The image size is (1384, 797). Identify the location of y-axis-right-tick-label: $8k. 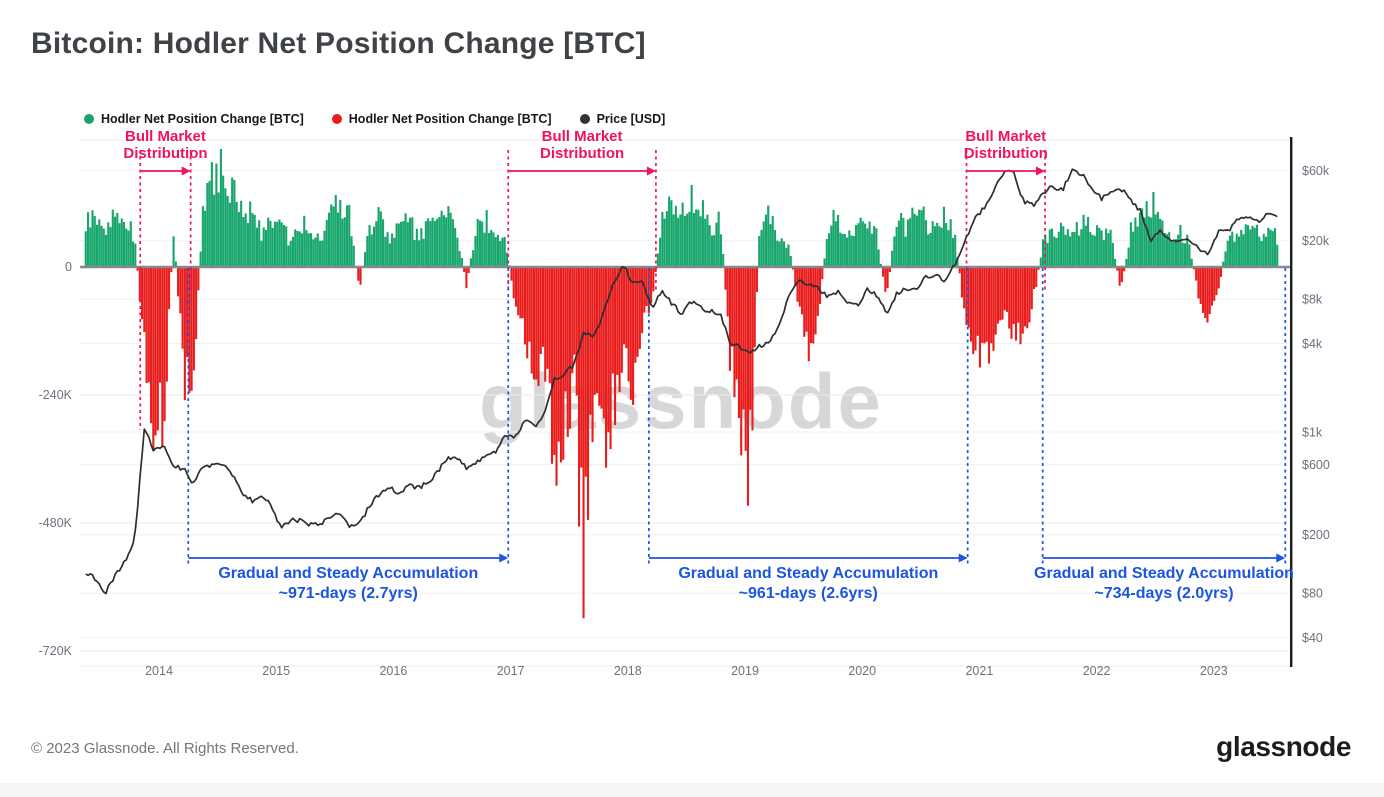
(1312, 300).